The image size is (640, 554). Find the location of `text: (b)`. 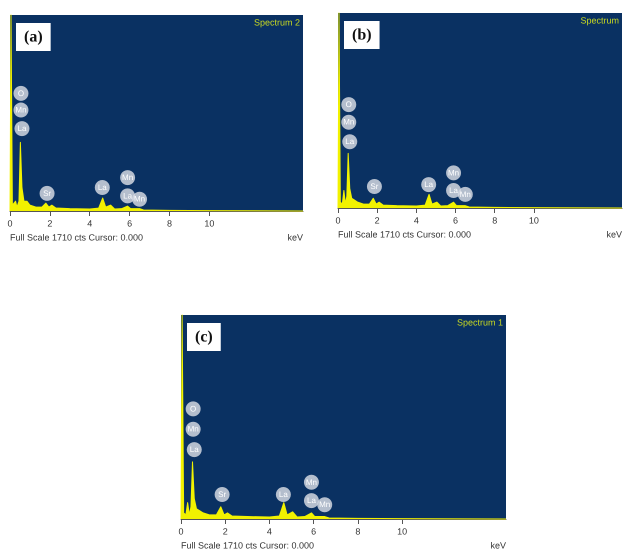

text: (b) is located at coordinates (362, 35).